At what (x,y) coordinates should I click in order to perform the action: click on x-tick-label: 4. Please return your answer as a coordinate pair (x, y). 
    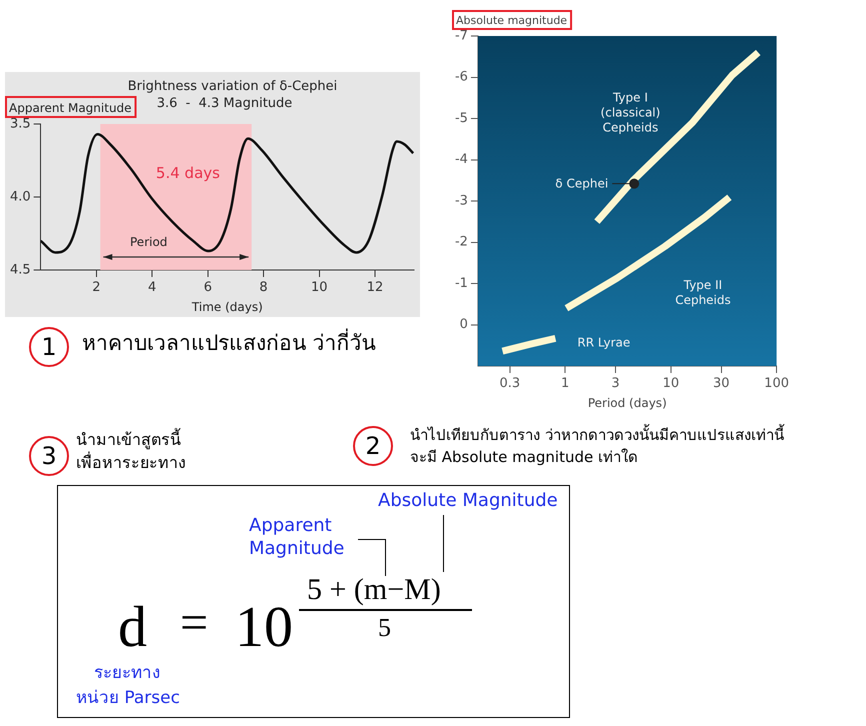
    Looking at the image, I should click on (152, 288).